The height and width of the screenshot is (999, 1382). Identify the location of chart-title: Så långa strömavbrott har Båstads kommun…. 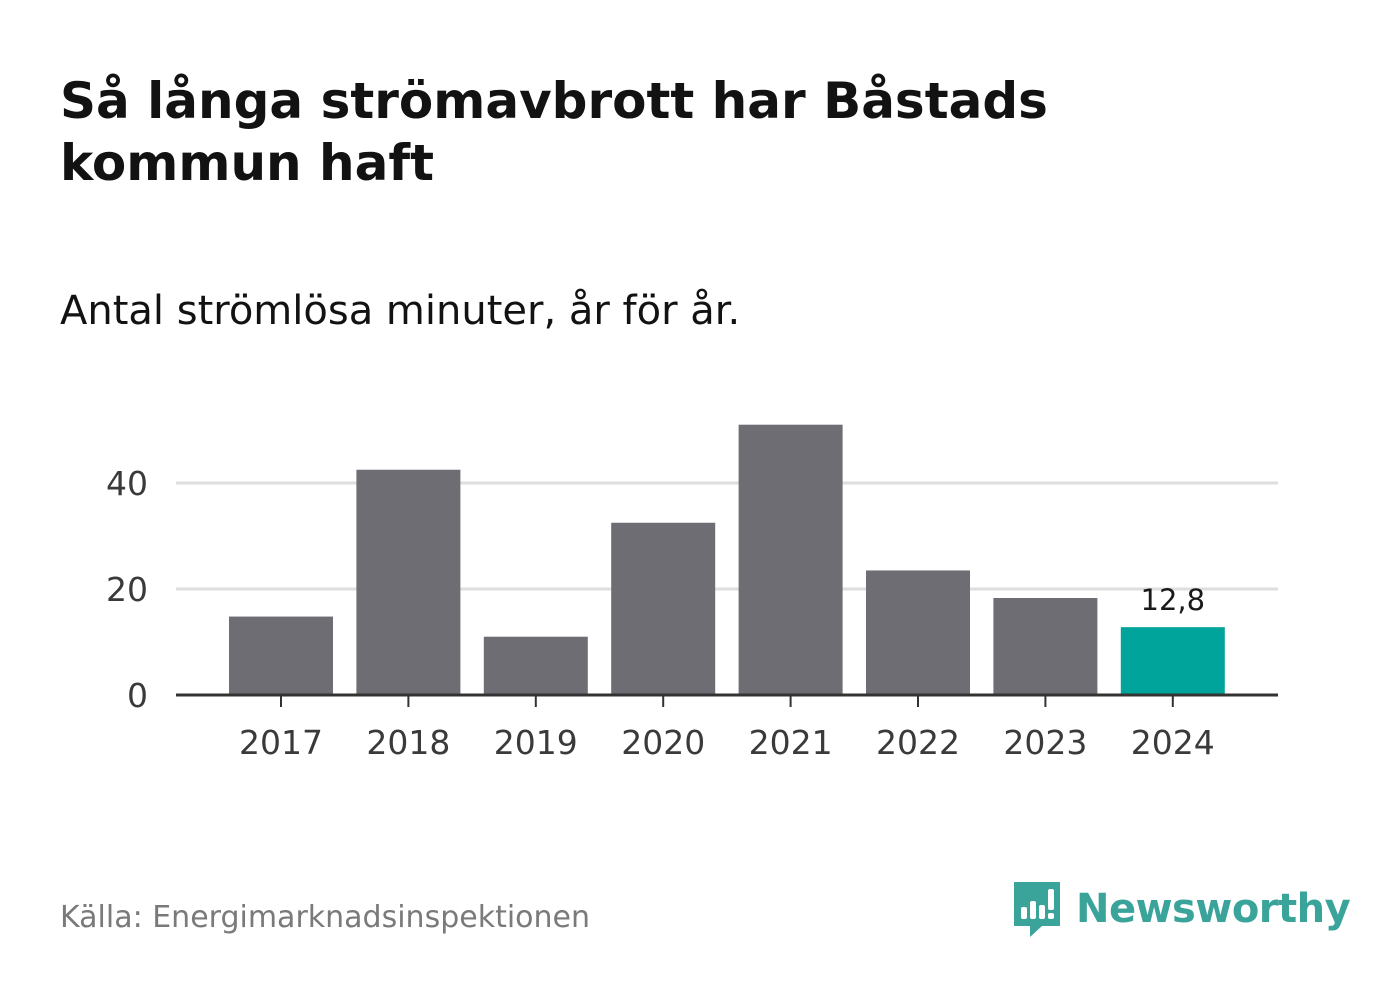
(554, 132).